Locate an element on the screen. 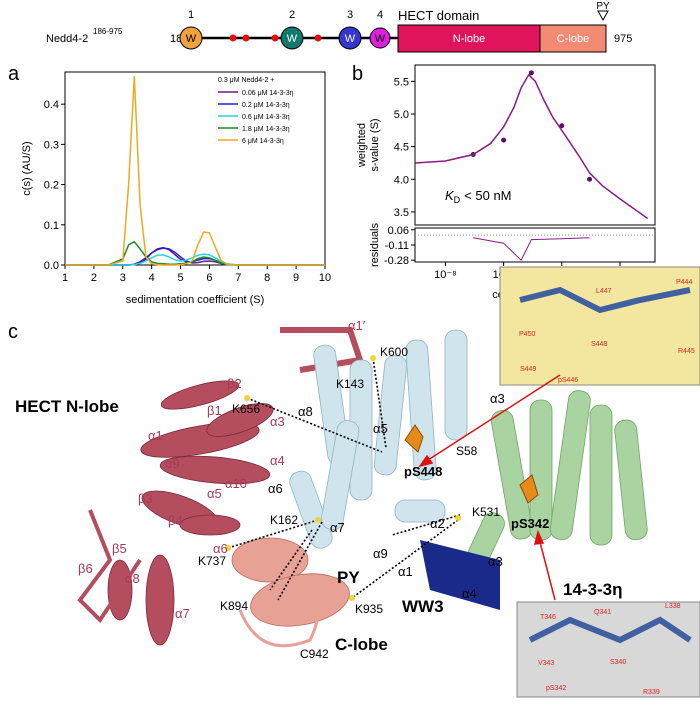 This screenshot has width=700, height=705. sse-label: β4 is located at coordinates (175, 520).